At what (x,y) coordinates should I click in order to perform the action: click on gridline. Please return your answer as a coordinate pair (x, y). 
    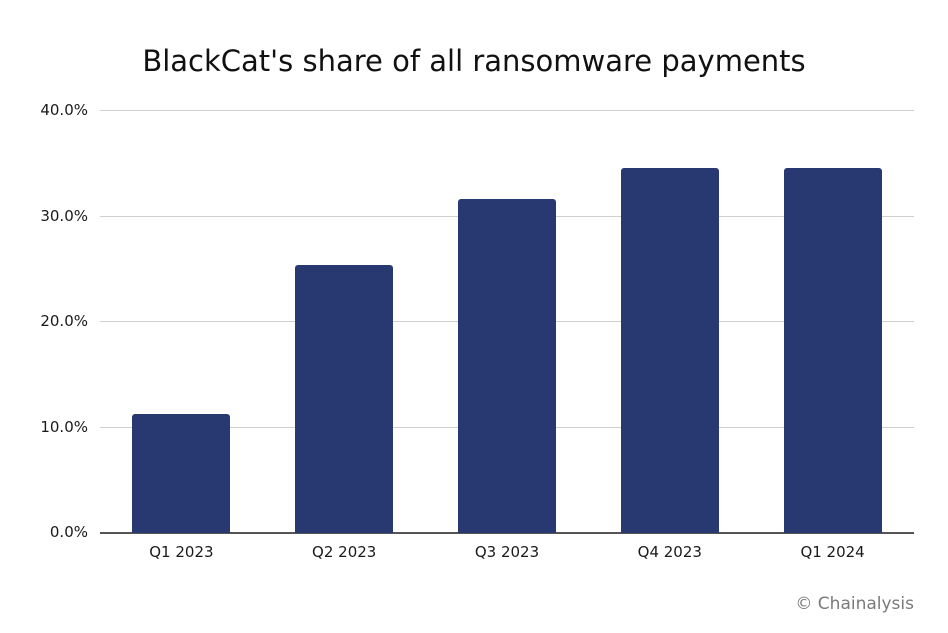
    Looking at the image, I should click on (507, 110).